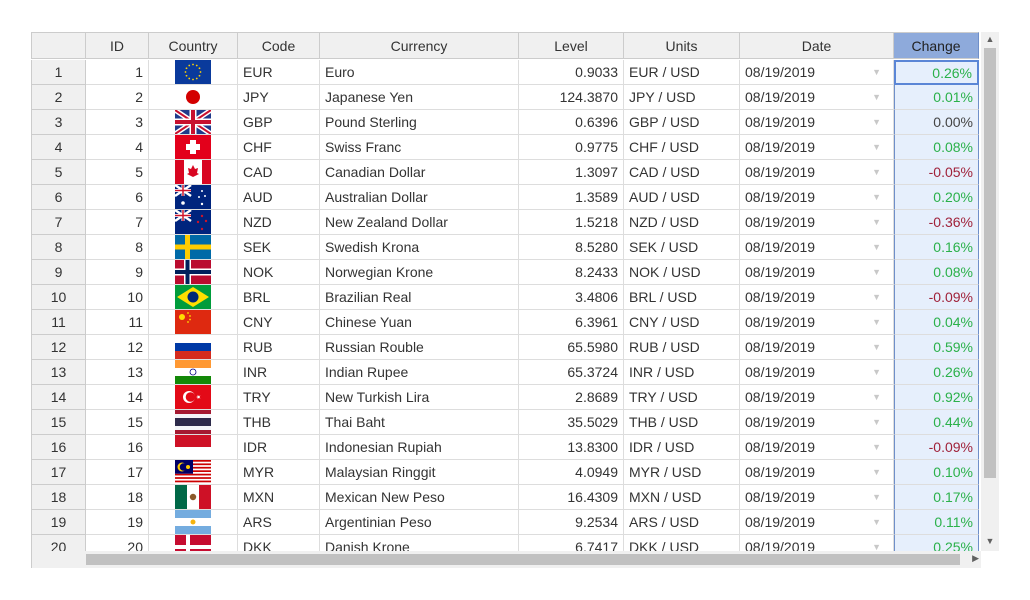 This screenshot has width=1030, height=600. I want to click on cell-level: 124.3870, so click(571, 97).